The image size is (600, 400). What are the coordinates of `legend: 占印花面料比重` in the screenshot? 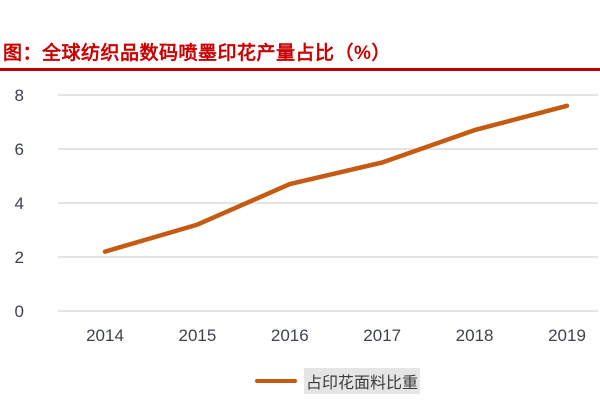 It's located at (300, 381).